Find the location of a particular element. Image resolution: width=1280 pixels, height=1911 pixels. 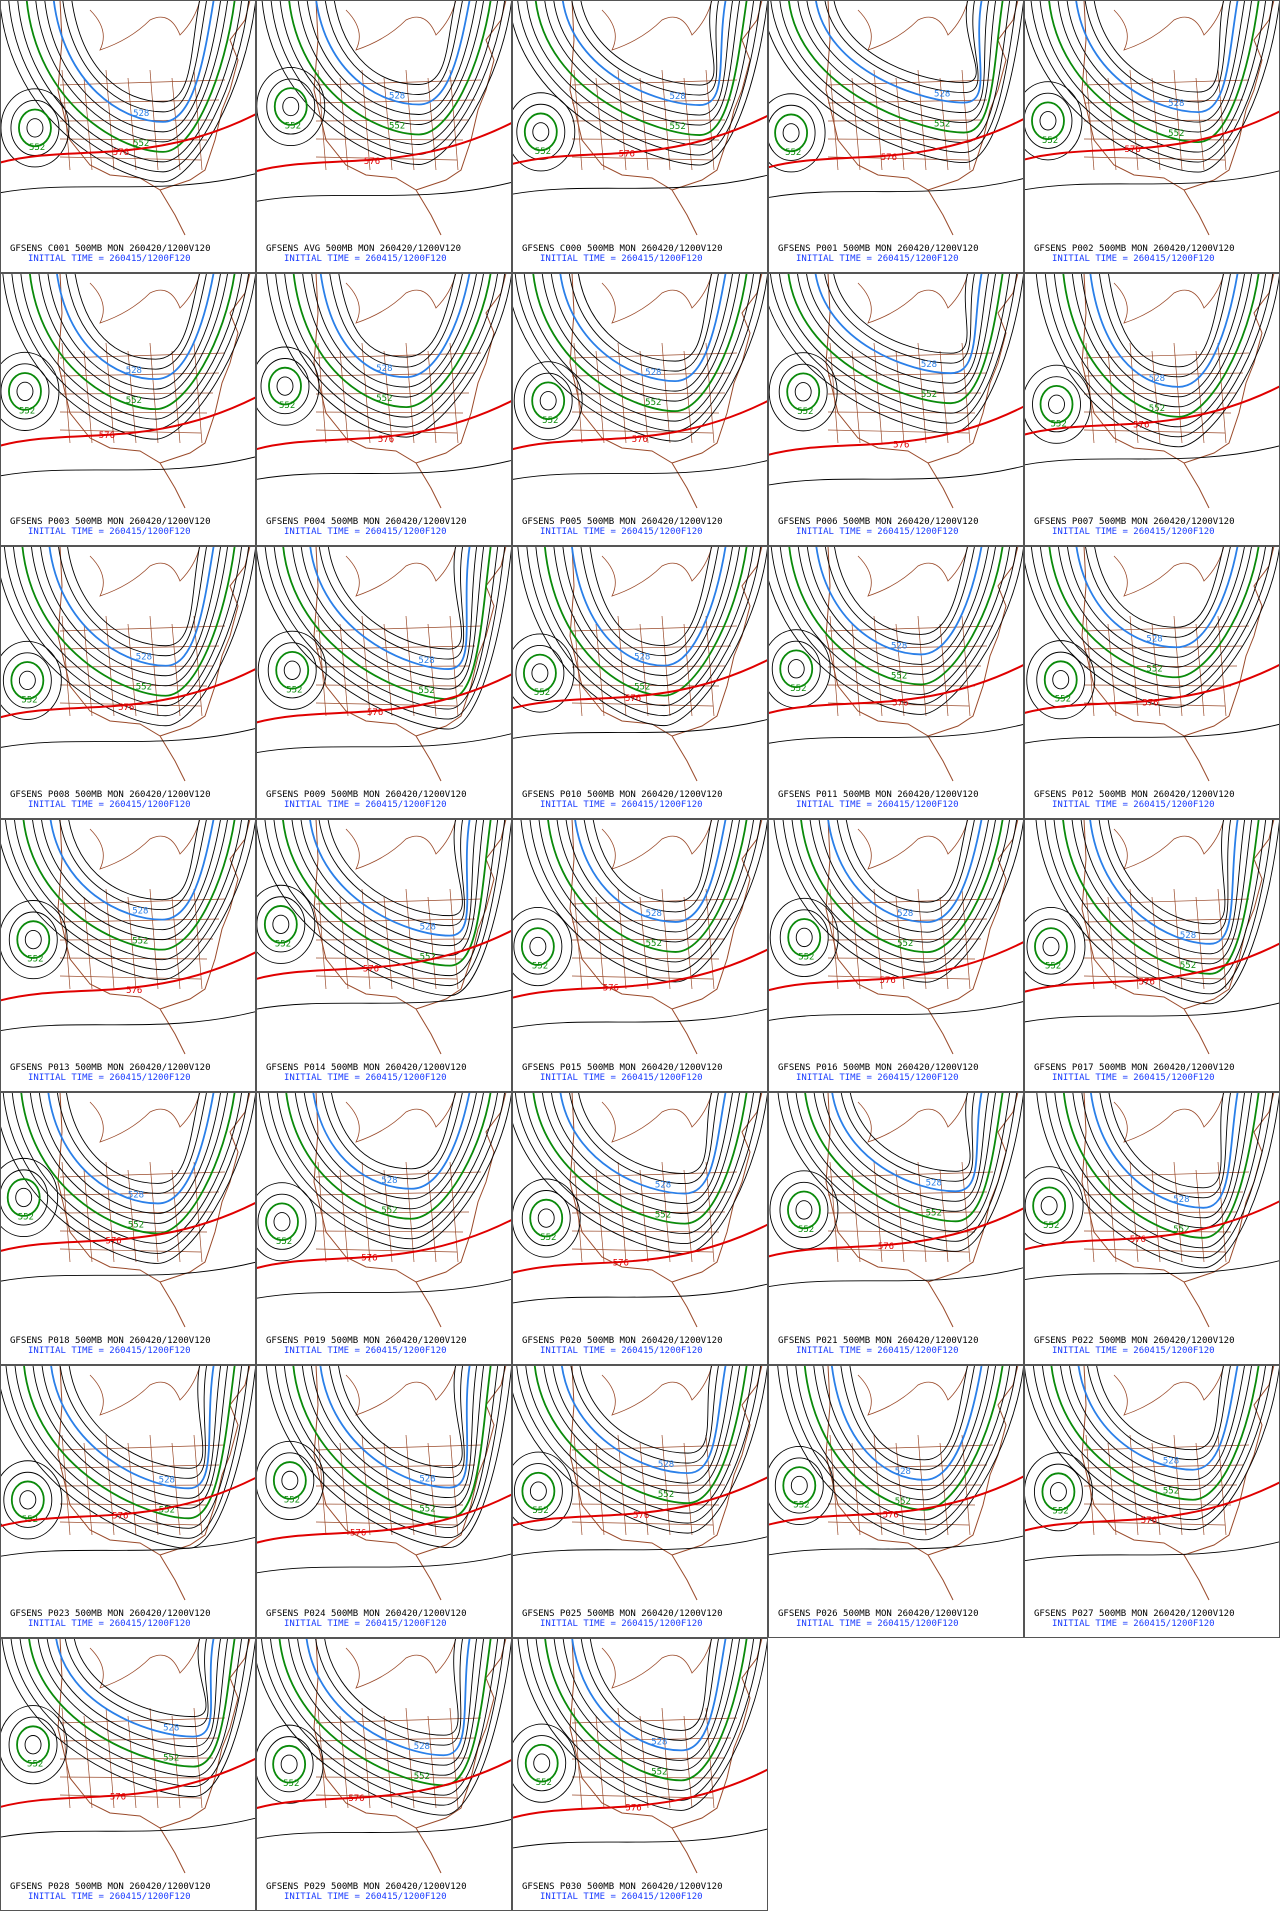

panel-title: GFSENS P012 500MB MON 260420/1200V120 is located at coordinates (1134, 795).